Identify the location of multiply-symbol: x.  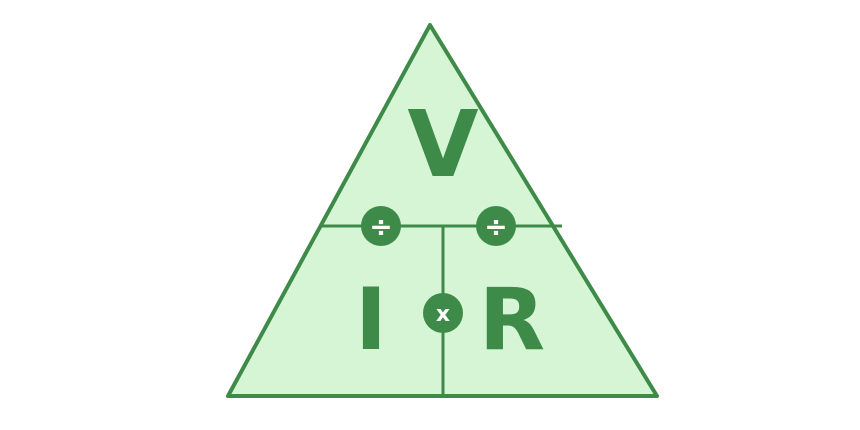
(443, 314).